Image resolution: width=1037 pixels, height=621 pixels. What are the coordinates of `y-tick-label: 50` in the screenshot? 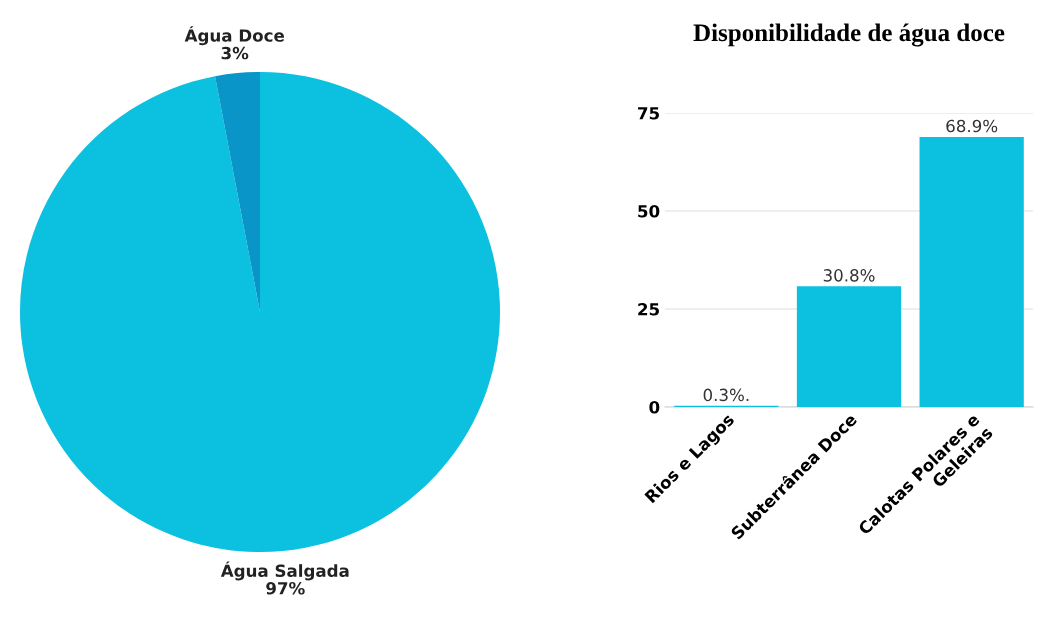 It's located at (649, 211).